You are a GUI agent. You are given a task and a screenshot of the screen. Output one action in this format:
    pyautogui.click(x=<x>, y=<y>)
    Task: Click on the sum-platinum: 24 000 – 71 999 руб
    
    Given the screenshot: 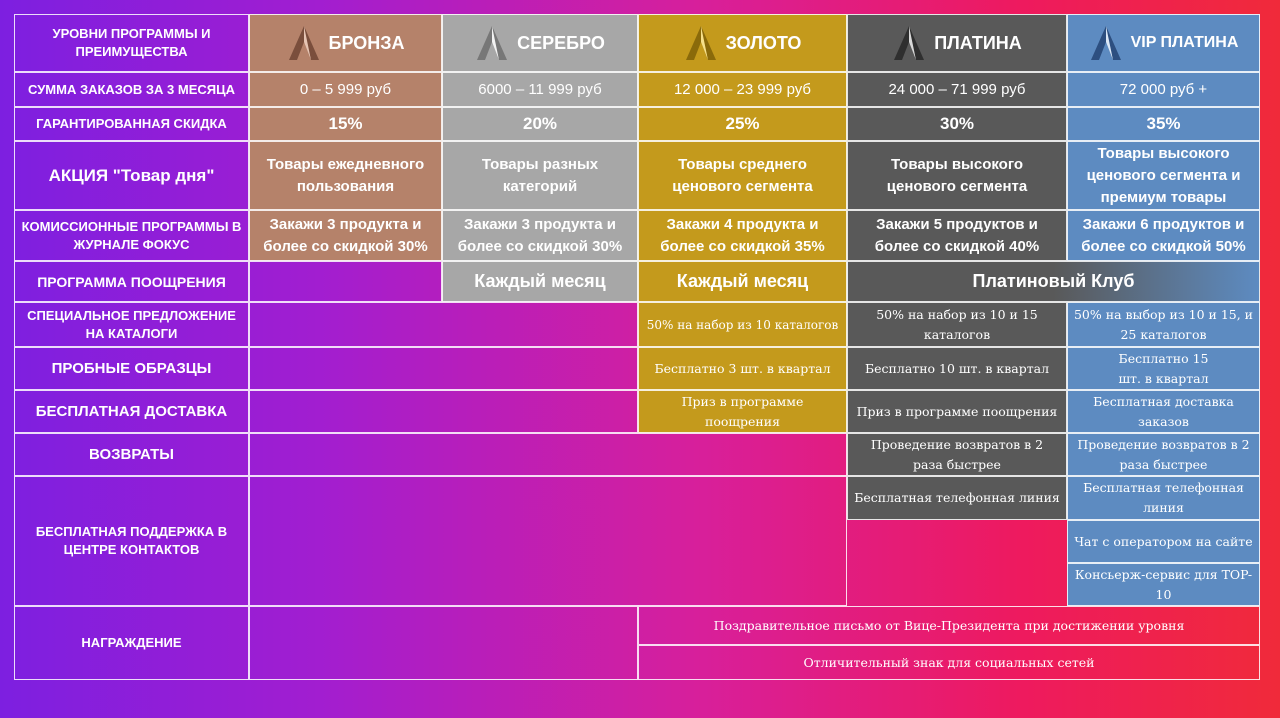 What is the action you would take?
    pyautogui.click(x=957, y=89)
    